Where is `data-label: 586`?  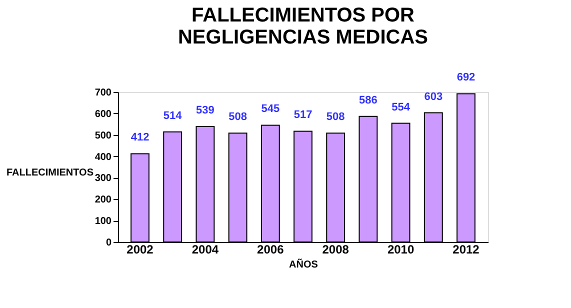 data-label: 586 is located at coordinates (368, 100).